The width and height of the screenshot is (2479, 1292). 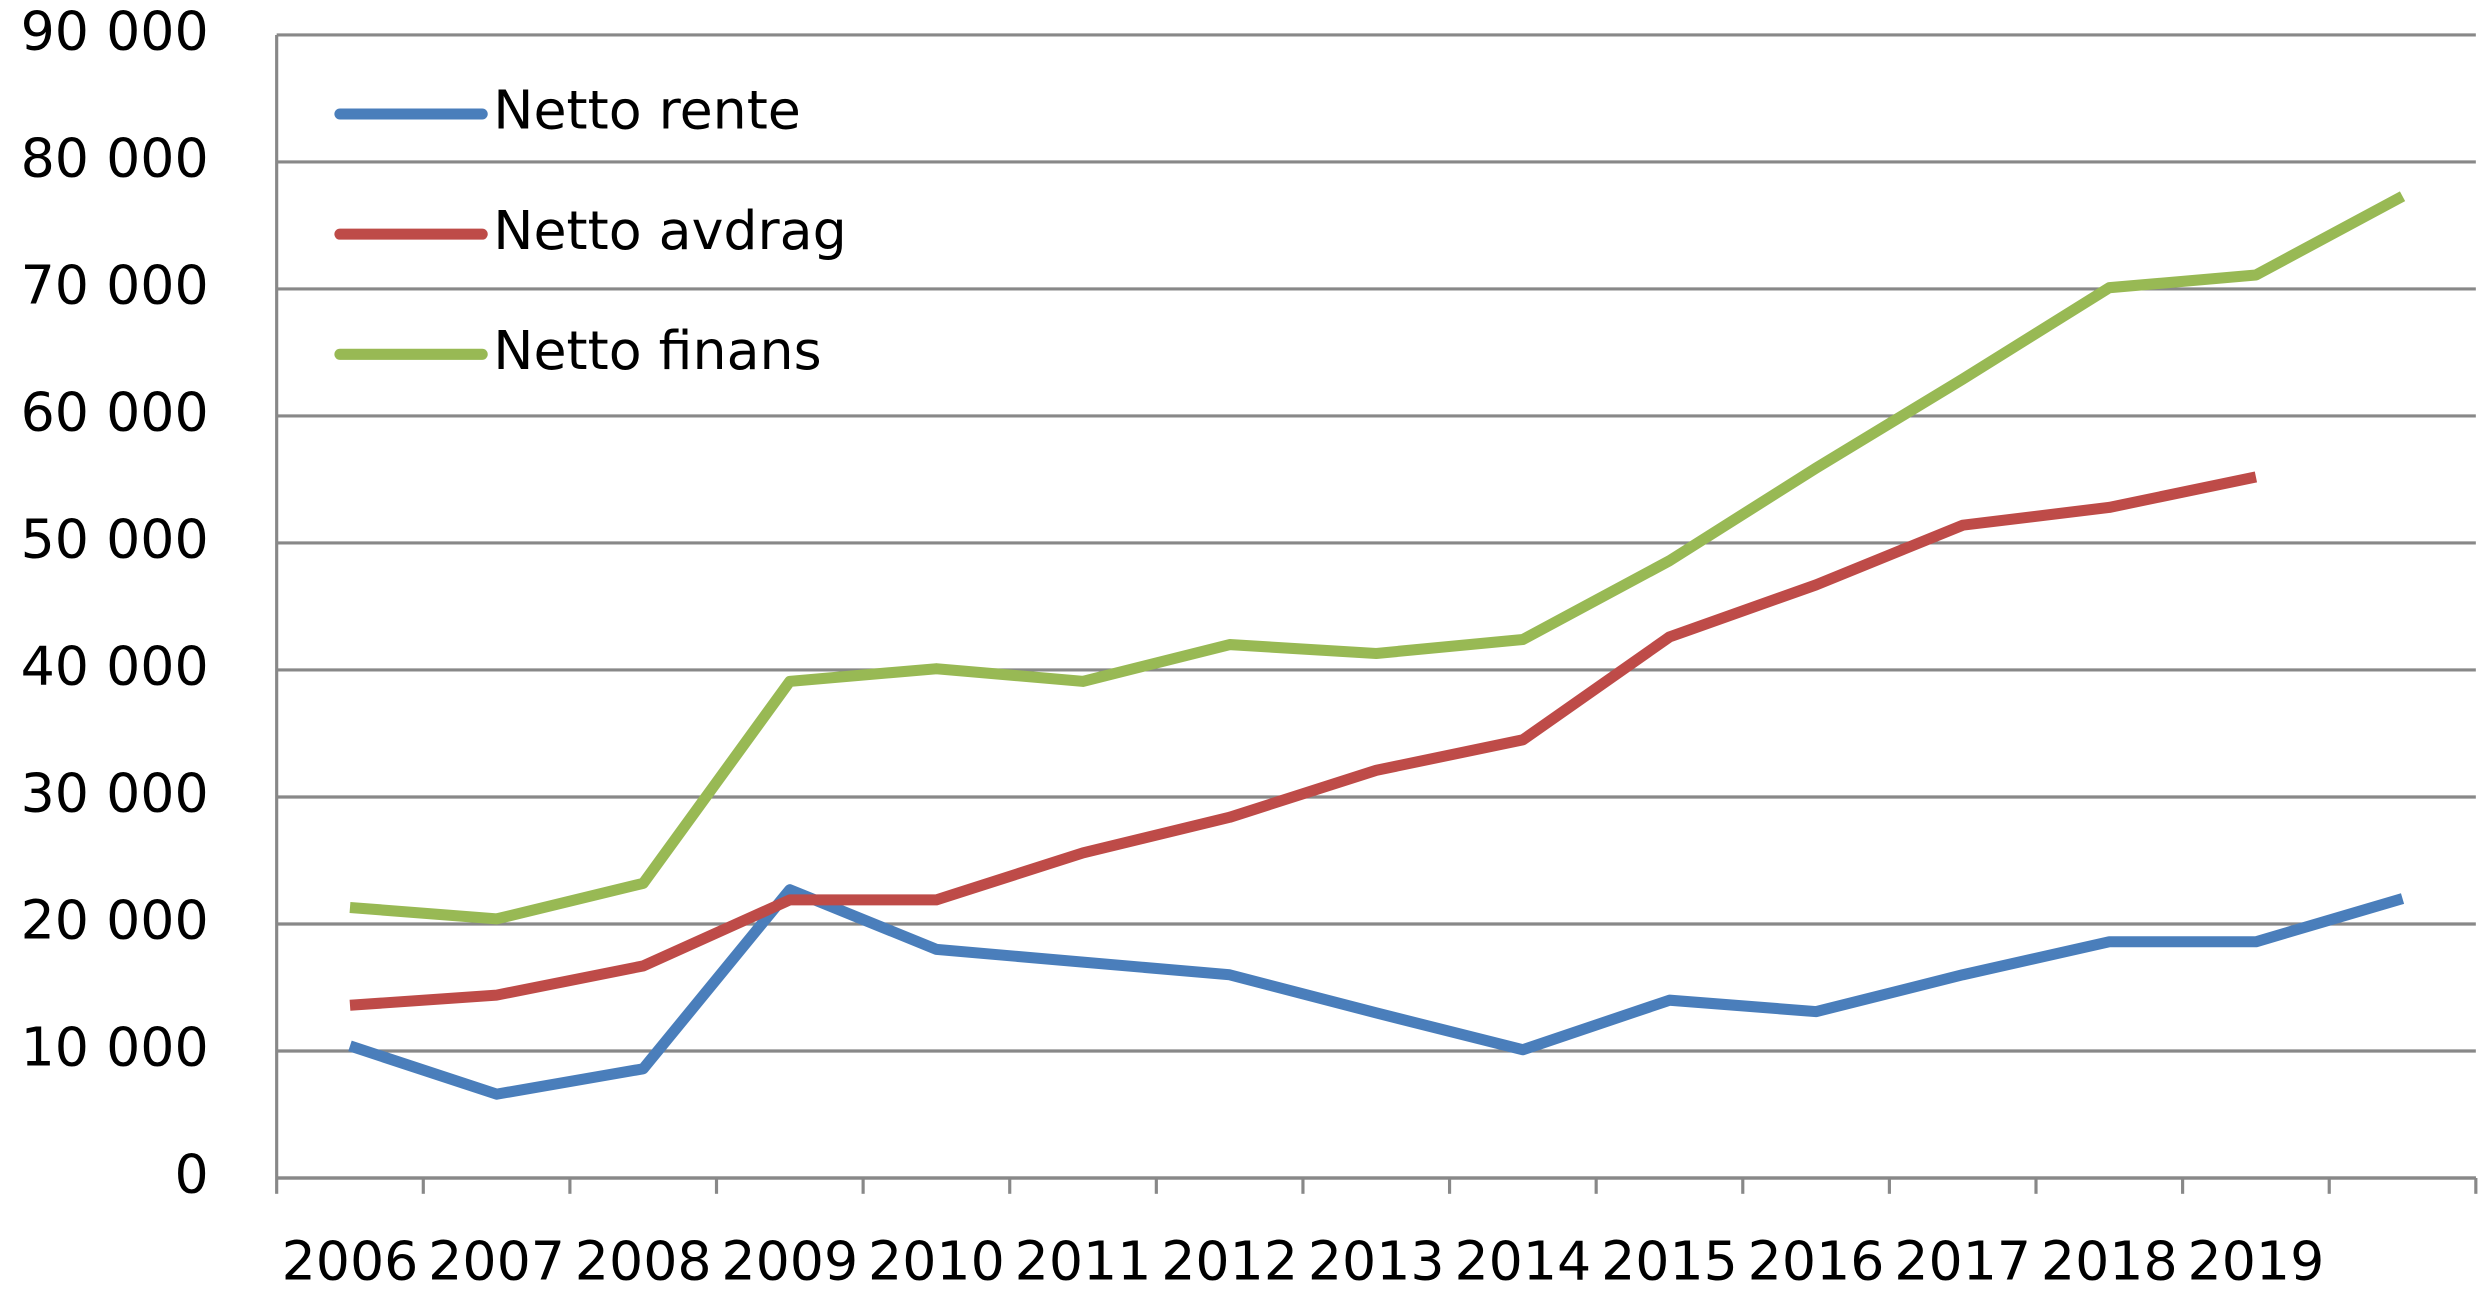 What do you see at coordinates (115, 920) in the screenshot?
I see `y-tick-label: 20 000` at bounding box center [115, 920].